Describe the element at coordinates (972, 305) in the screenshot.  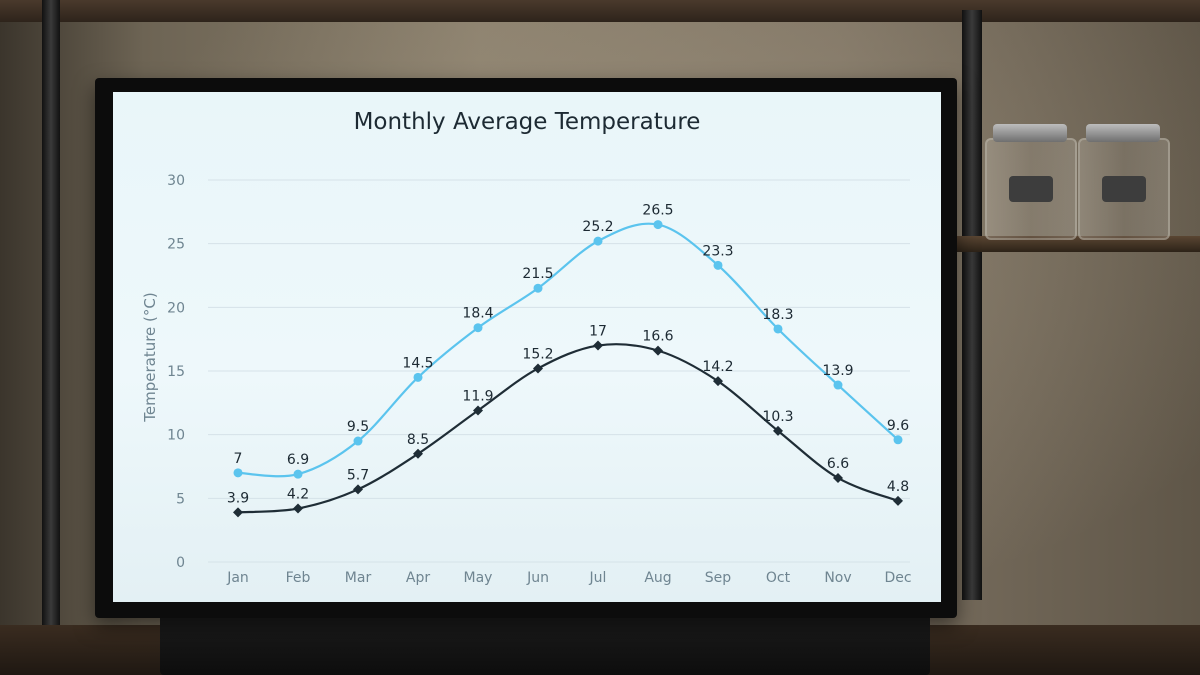
I see `right-pipe` at that location.